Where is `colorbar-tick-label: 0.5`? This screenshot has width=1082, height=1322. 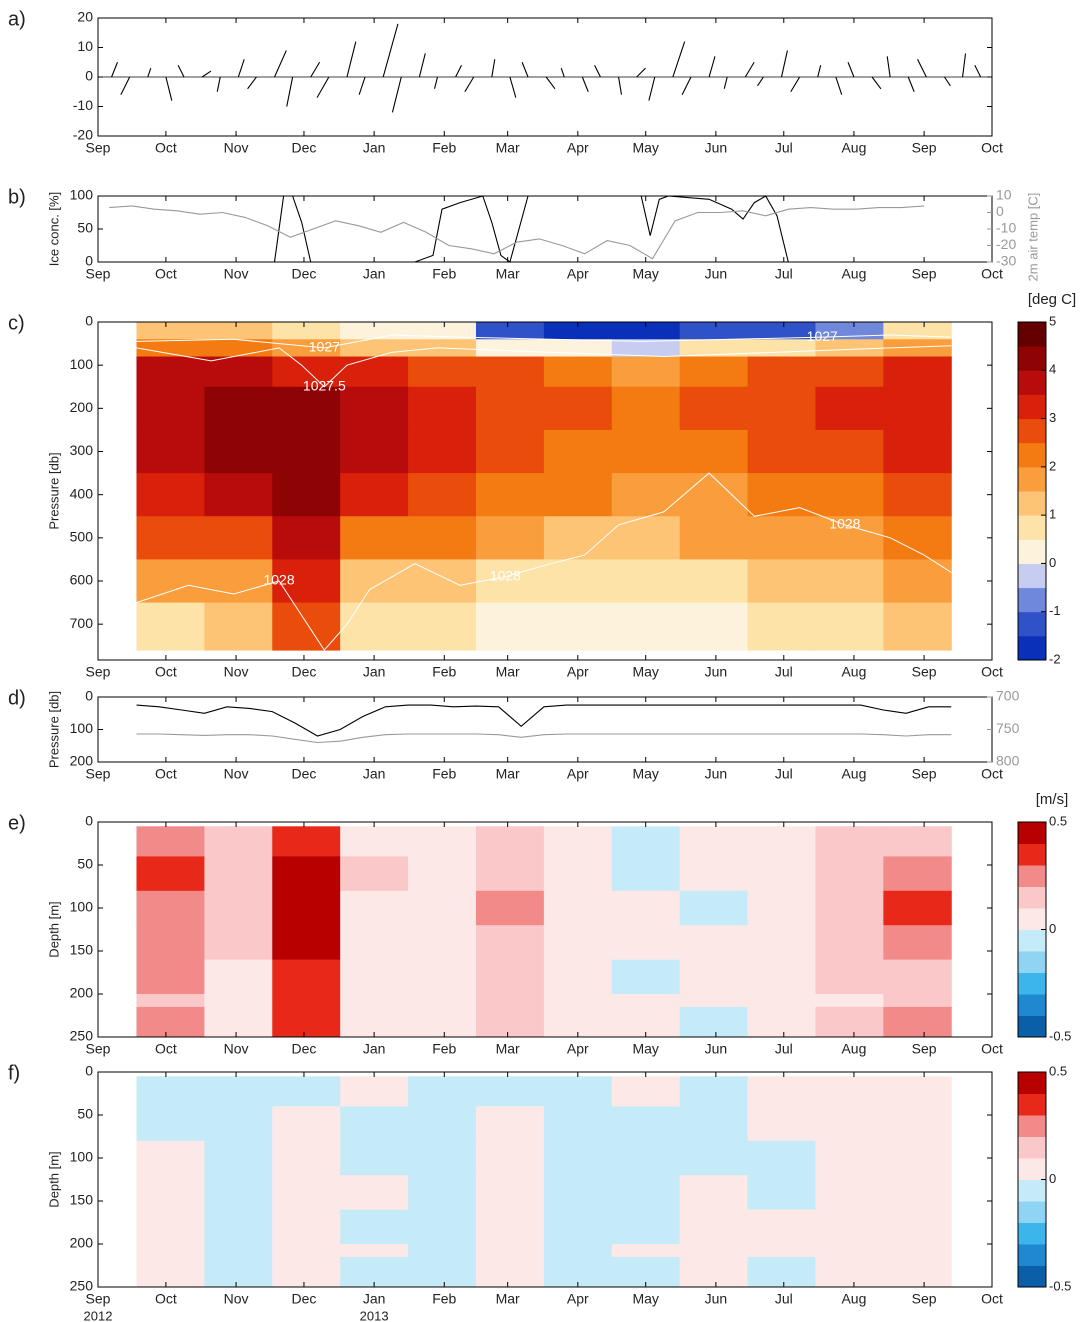 colorbar-tick-label: 0.5 is located at coordinates (1058, 1070).